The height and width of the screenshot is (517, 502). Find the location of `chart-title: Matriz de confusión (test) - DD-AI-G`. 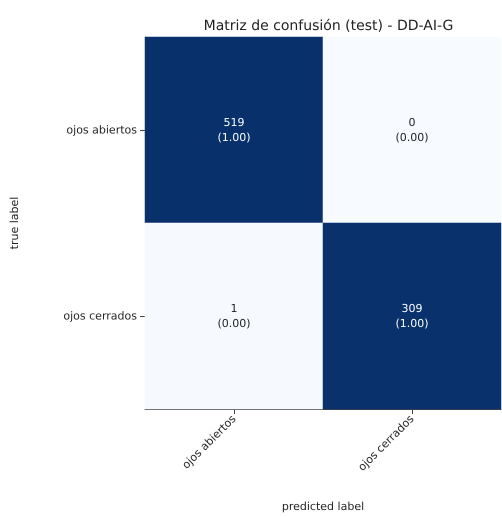

chart-title: Matriz de confusión (test) - DD-AI-G is located at coordinates (329, 26).